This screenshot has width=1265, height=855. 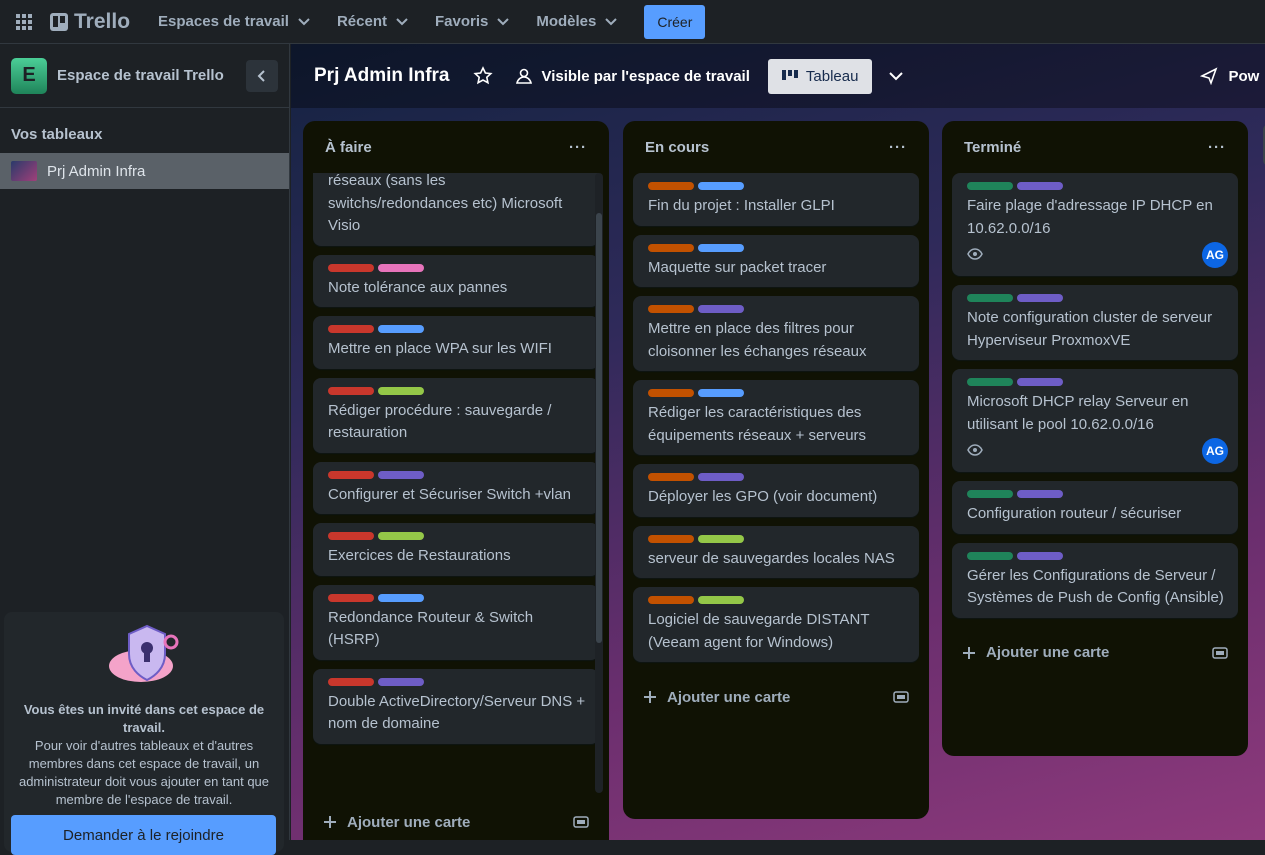 I want to click on card: Déployer les GPO (voir document), so click(x=776, y=490).